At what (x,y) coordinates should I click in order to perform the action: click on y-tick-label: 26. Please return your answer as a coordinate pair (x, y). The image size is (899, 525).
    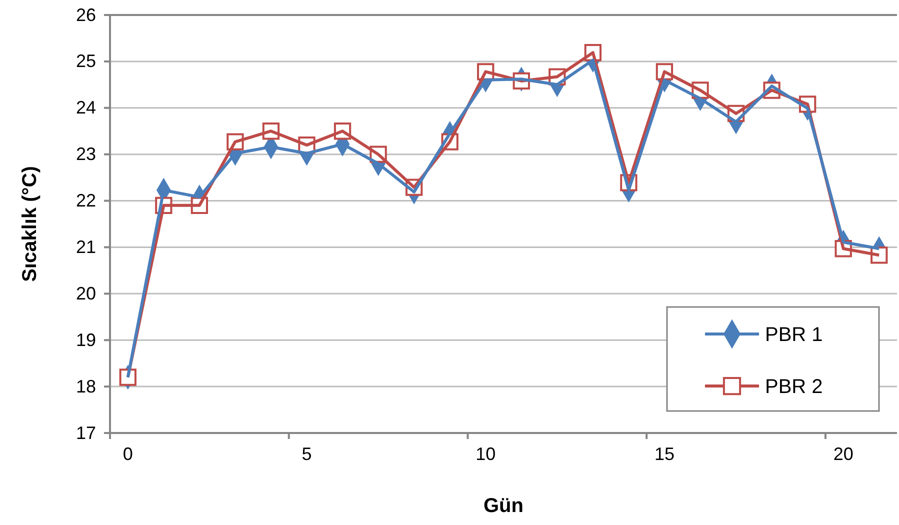
    Looking at the image, I should click on (86, 14).